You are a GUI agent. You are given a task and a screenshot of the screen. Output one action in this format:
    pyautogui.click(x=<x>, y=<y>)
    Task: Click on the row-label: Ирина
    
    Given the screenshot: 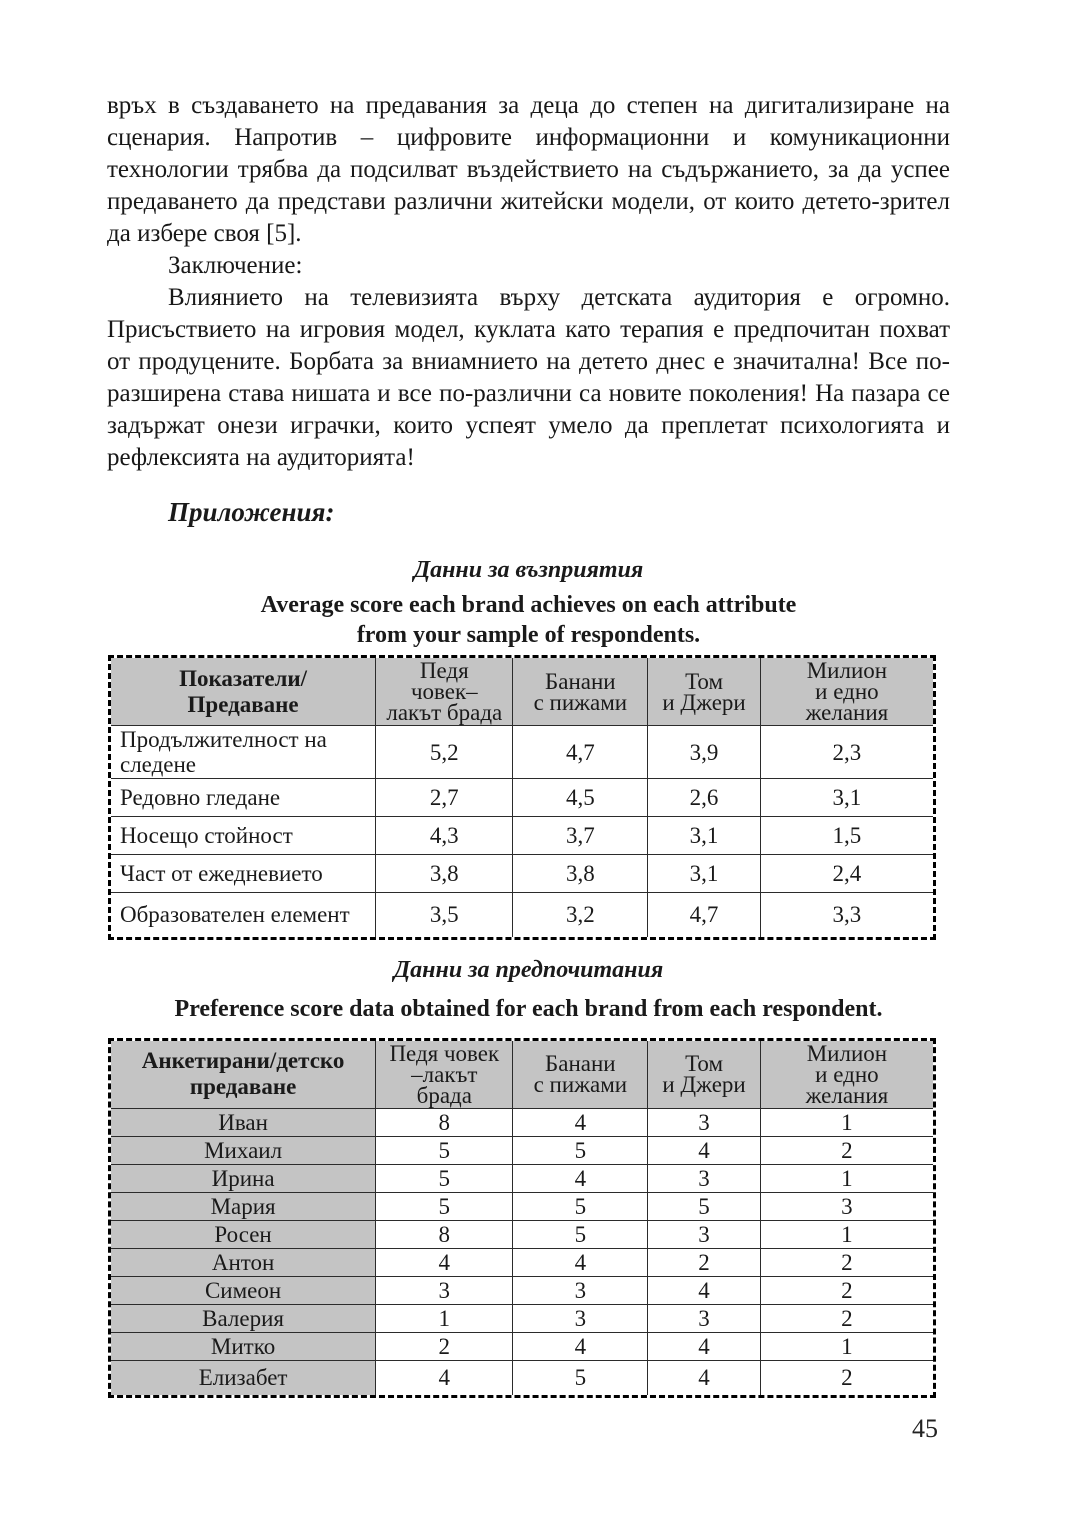 What is the action you would take?
    pyautogui.click(x=244, y=1178)
    